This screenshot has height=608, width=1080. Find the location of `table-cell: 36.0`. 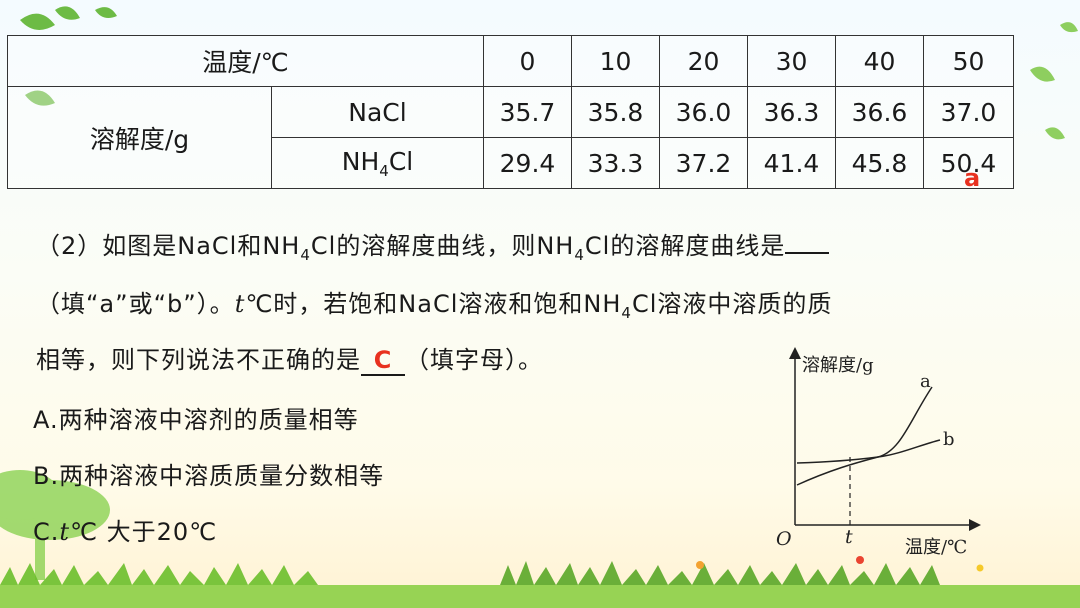

table-cell: 36.0 is located at coordinates (703, 112).